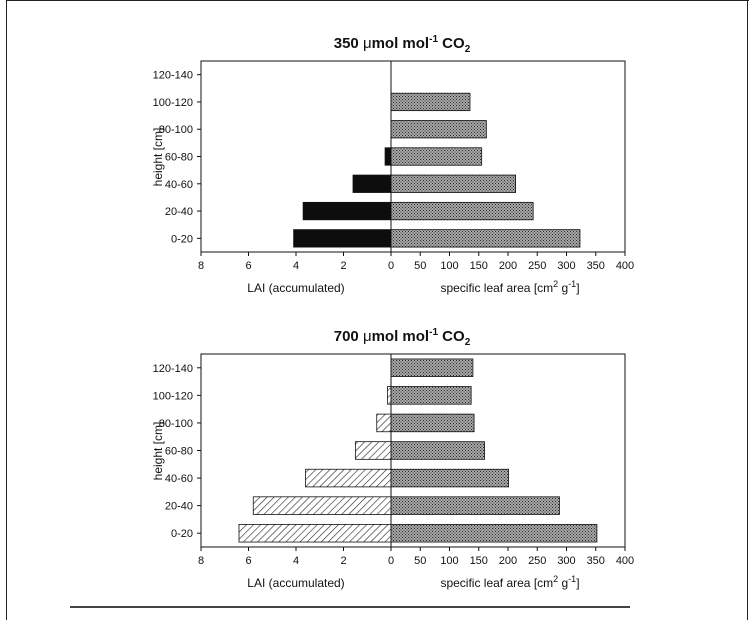 This screenshot has height=620, width=749. I want to click on frame-left-border, so click(6, 310).